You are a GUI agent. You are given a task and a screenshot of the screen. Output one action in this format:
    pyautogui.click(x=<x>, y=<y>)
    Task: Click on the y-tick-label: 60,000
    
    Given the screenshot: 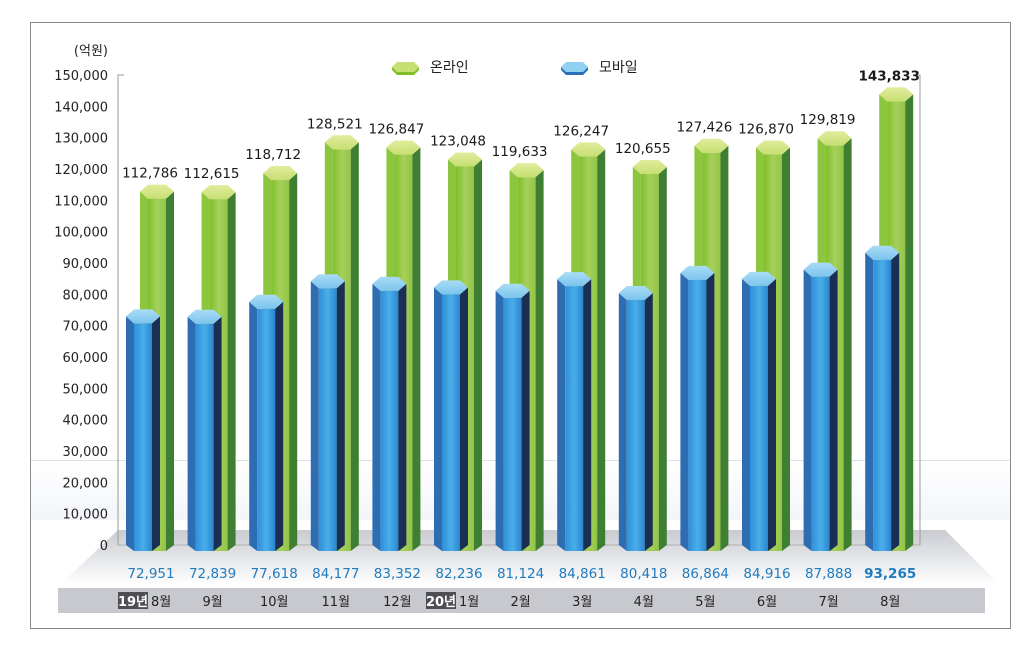 What is the action you would take?
    pyautogui.click(x=86, y=358)
    